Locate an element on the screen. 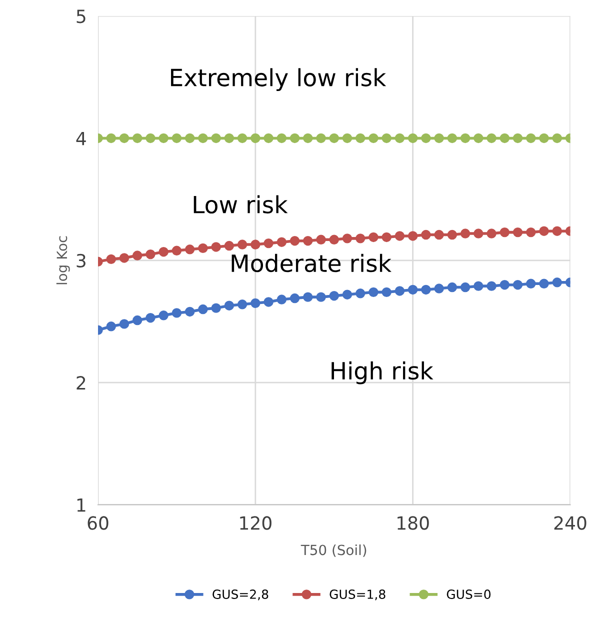 The width and height of the screenshot is (594, 643). annotation: High risk is located at coordinates (383, 372).